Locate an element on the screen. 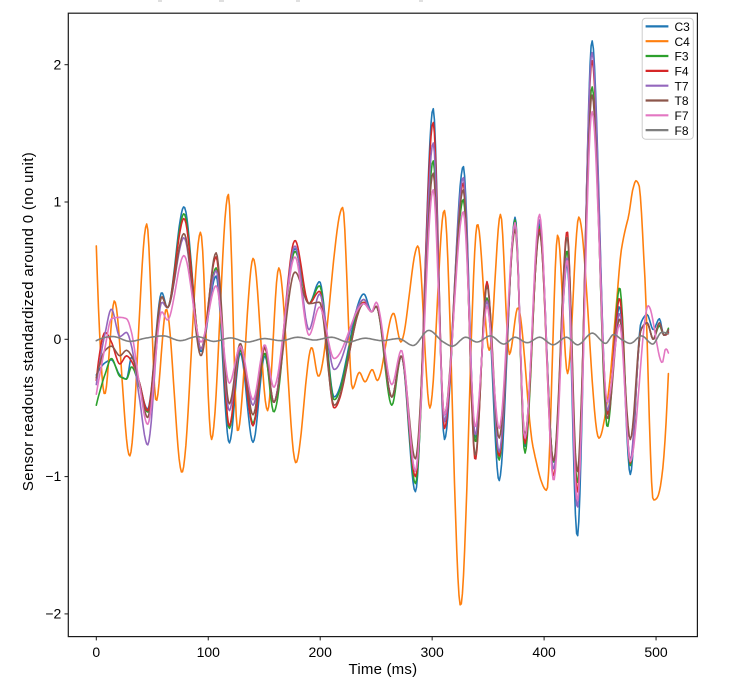 Image resolution: width=736 pixels, height=691 pixels. svg-text: 100 is located at coordinates (209, 652).